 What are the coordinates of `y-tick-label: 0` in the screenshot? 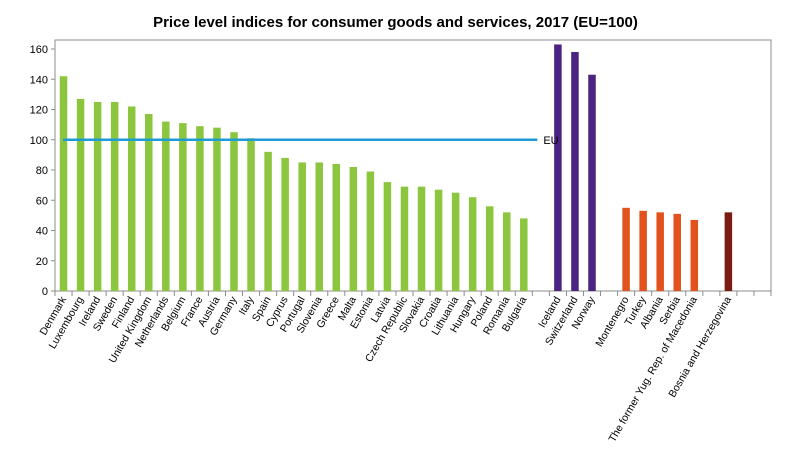 It's located at (45, 292).